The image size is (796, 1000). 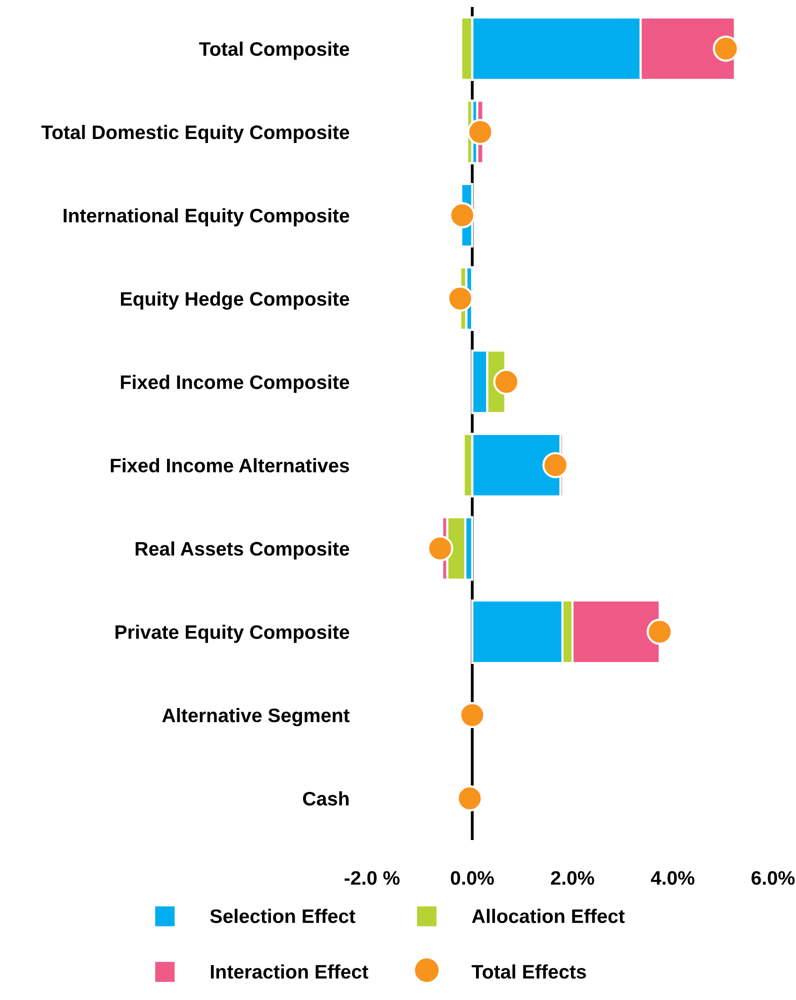 I want to click on x-tick-label: 6.0%, so click(x=773, y=878).